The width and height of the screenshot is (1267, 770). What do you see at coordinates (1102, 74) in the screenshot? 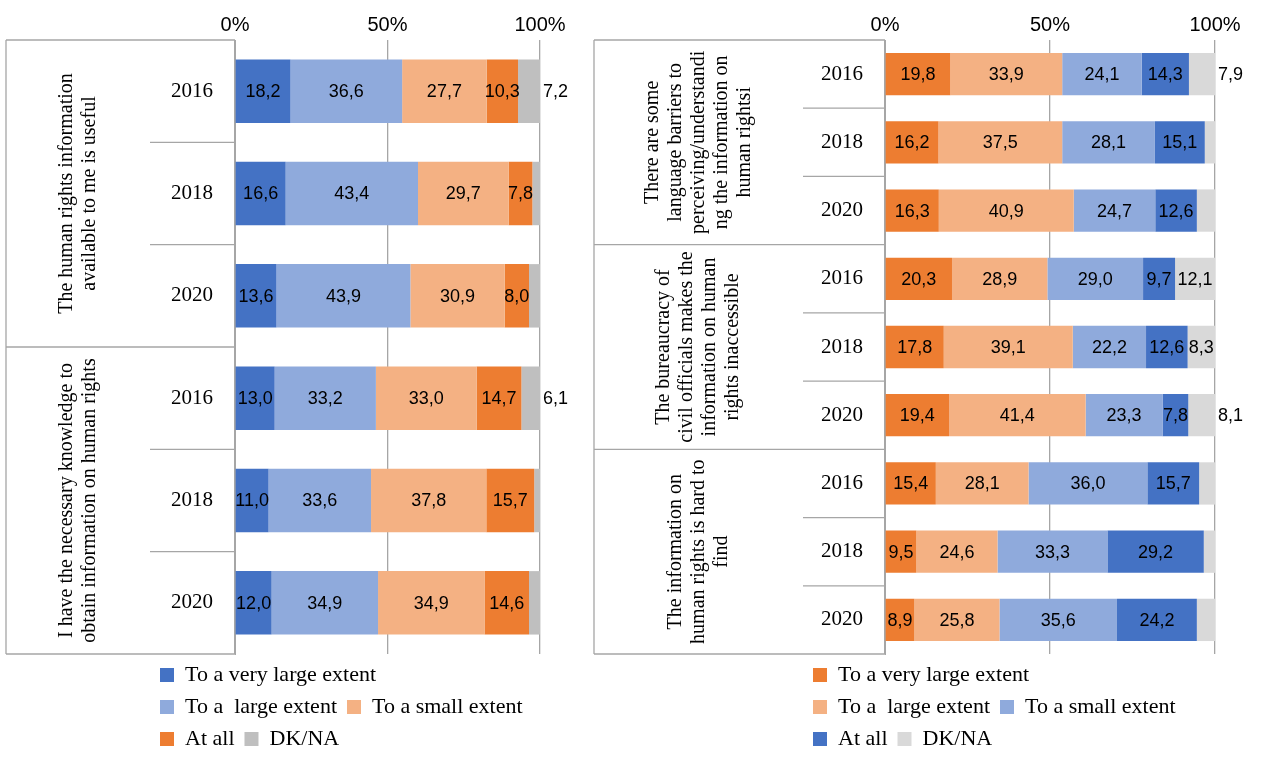
I see `data-label: 24,1` at bounding box center [1102, 74].